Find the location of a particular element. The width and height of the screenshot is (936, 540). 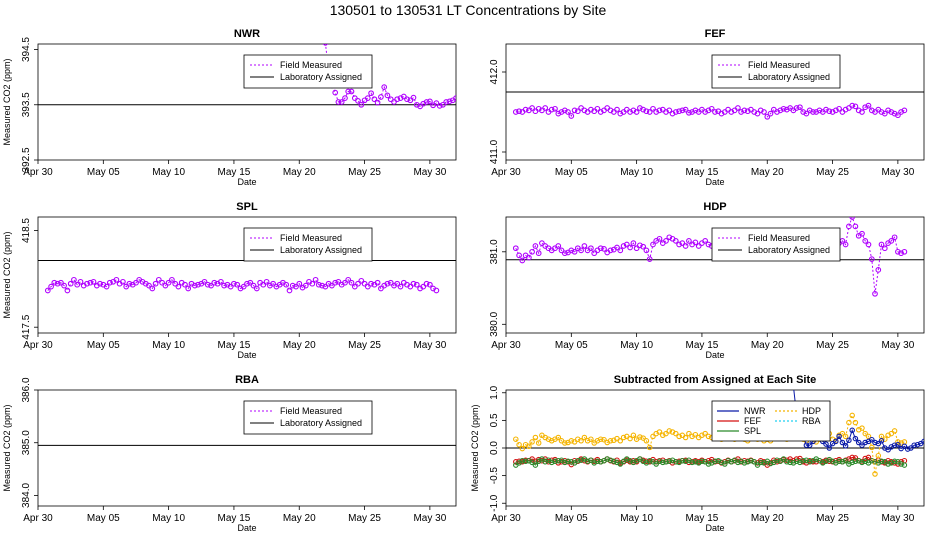

y-tick-label: 381.0 is located at coordinates (494, 251).